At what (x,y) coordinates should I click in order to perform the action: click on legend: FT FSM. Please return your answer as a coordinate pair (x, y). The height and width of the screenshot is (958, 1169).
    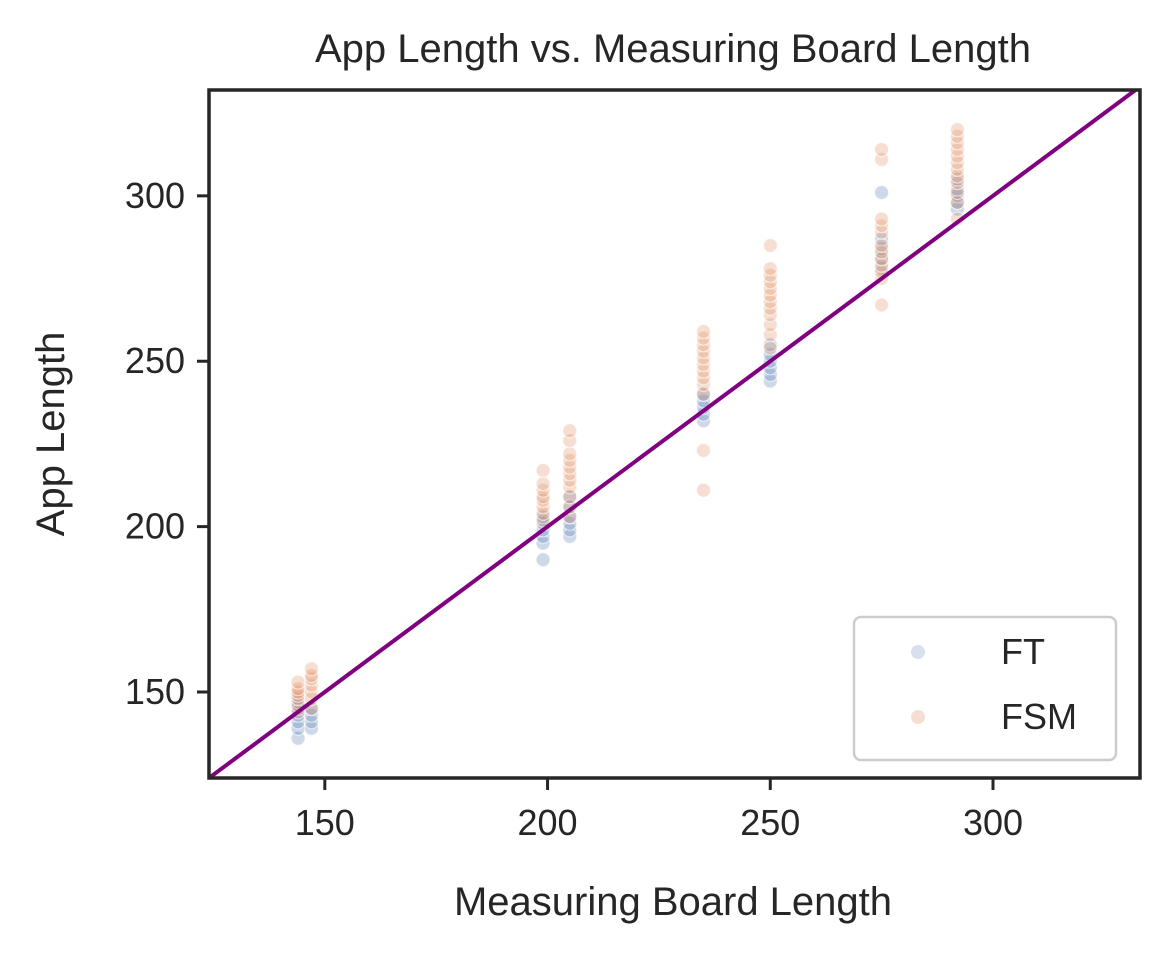
    Looking at the image, I should click on (985, 688).